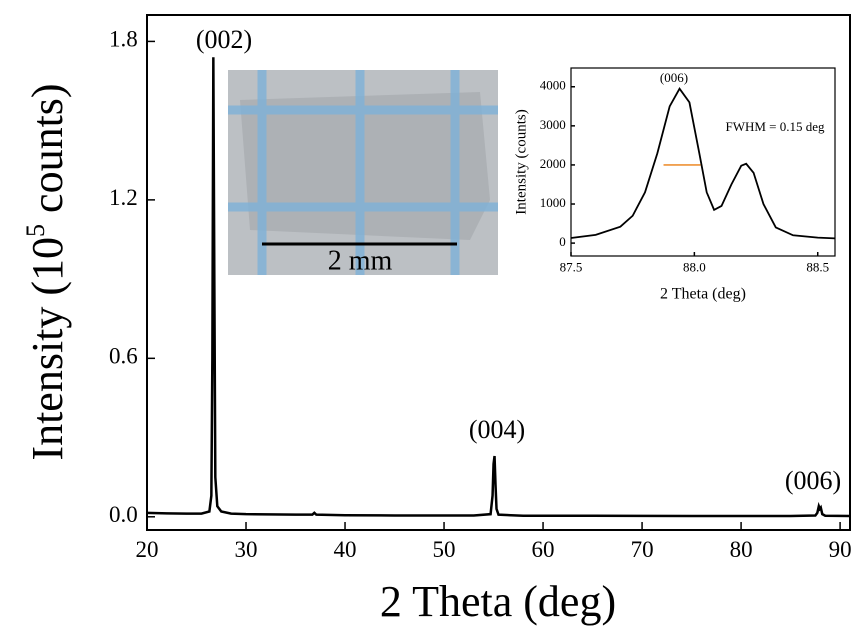 The width and height of the screenshot is (859, 638). Describe the element at coordinates (47, 349) in the screenshot. I see `y-axis-label-part: Intensity (10` at that location.